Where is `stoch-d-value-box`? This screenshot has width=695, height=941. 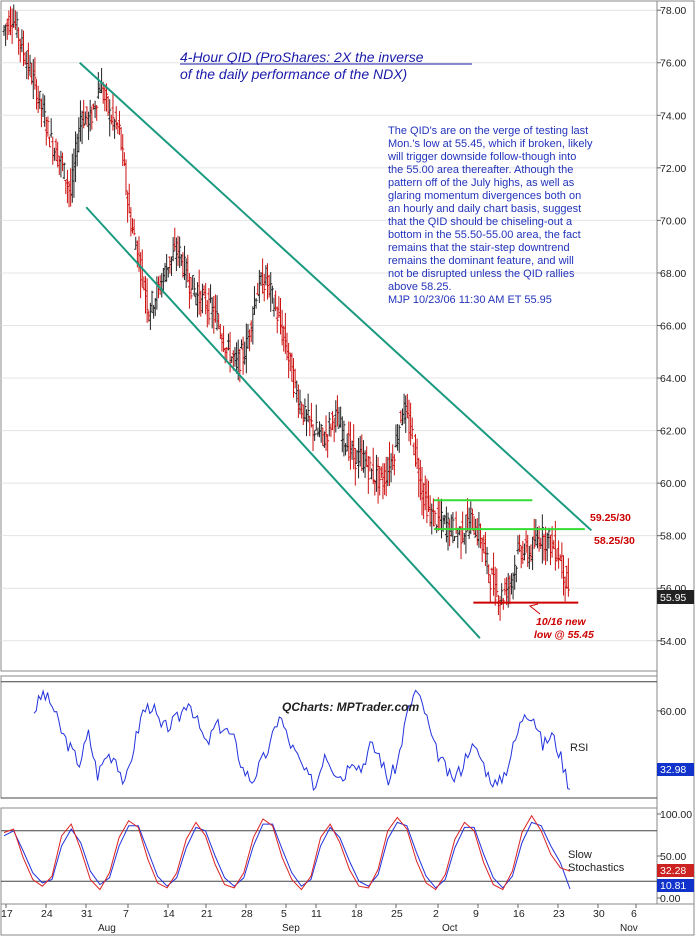 stoch-d-value-box is located at coordinates (675, 885).